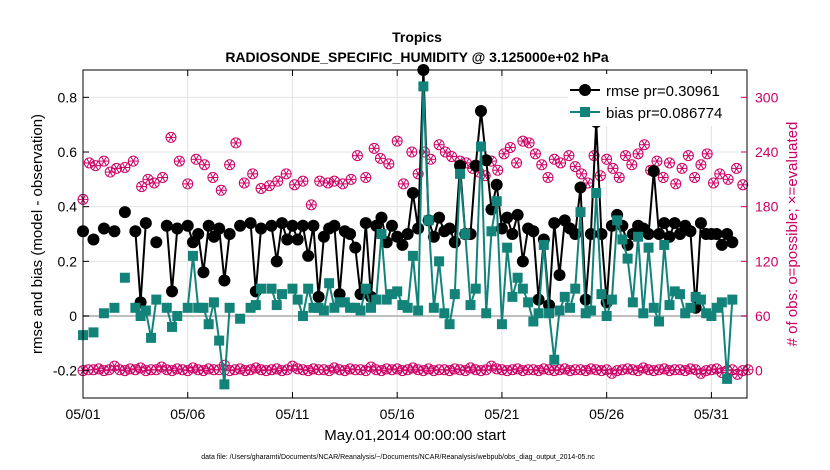  I want to click on y2-tick-label: 60, so click(763, 316).